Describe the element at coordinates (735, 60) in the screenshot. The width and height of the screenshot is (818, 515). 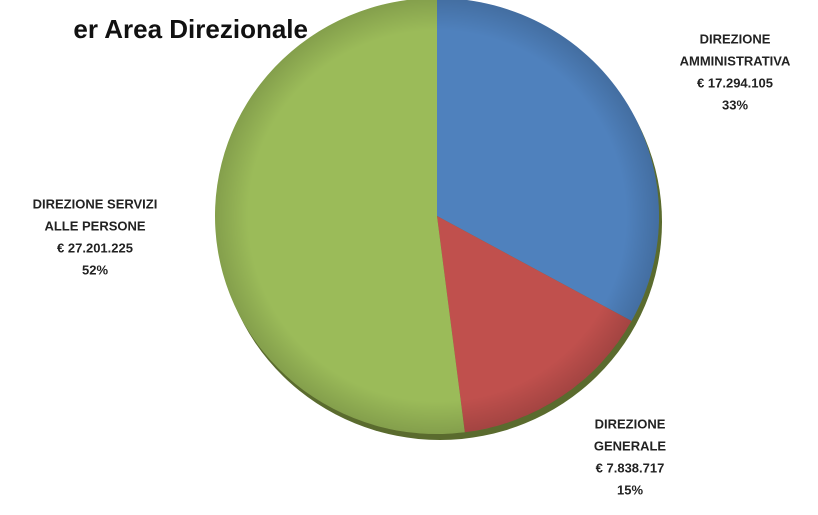
I see `slice-label: AMMINISTRATIVA` at that location.